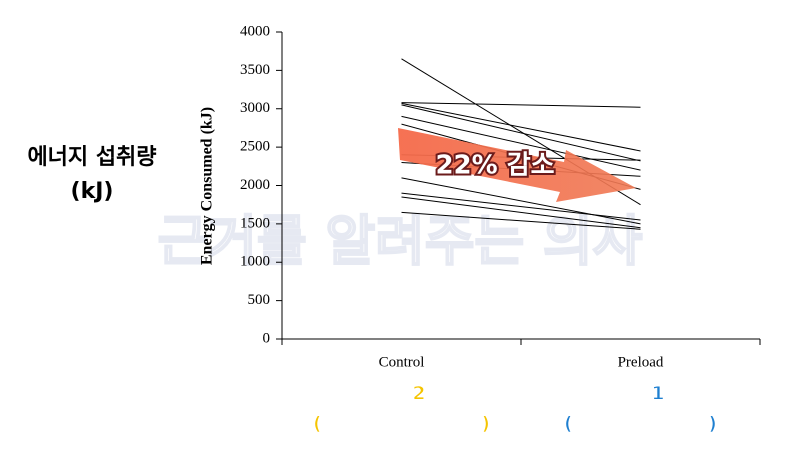  I want to click on arrow, so click(517, 165).